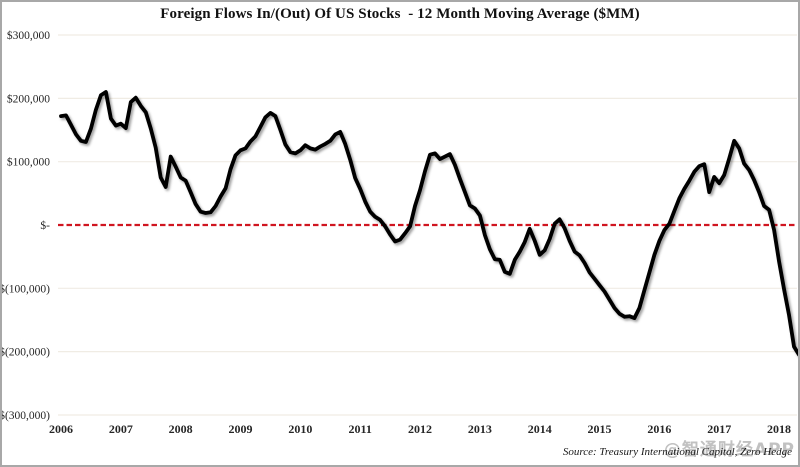 This screenshot has height=467, width=800. I want to click on y-axis-tick-label: $-, so click(45, 225).